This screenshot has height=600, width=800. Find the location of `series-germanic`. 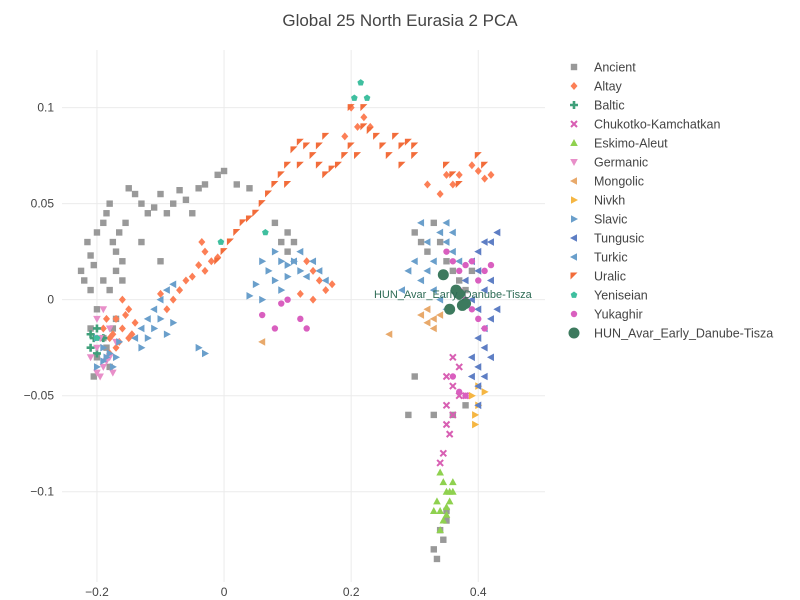

series-germanic is located at coordinates (103, 343).